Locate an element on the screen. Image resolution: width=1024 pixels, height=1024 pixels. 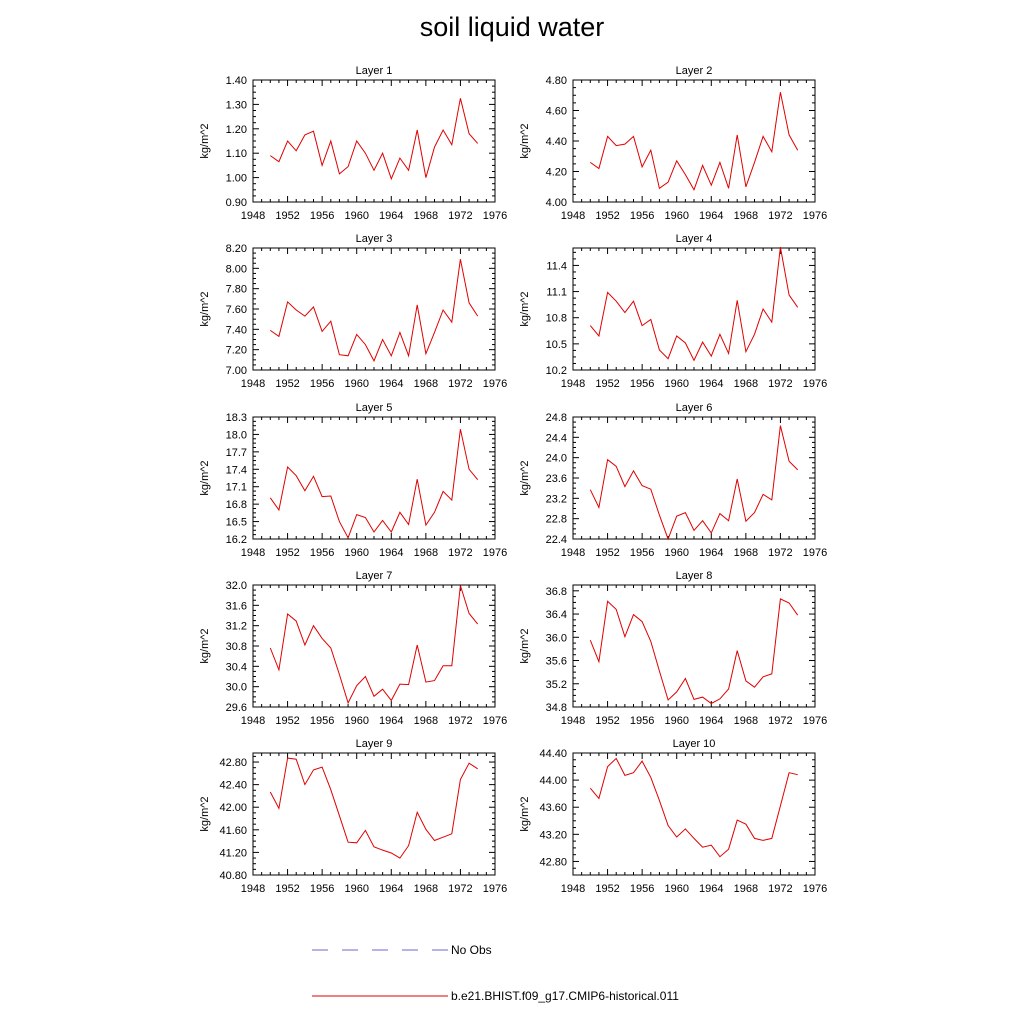
y-tick-label: 4.80 is located at coordinates (556, 81).